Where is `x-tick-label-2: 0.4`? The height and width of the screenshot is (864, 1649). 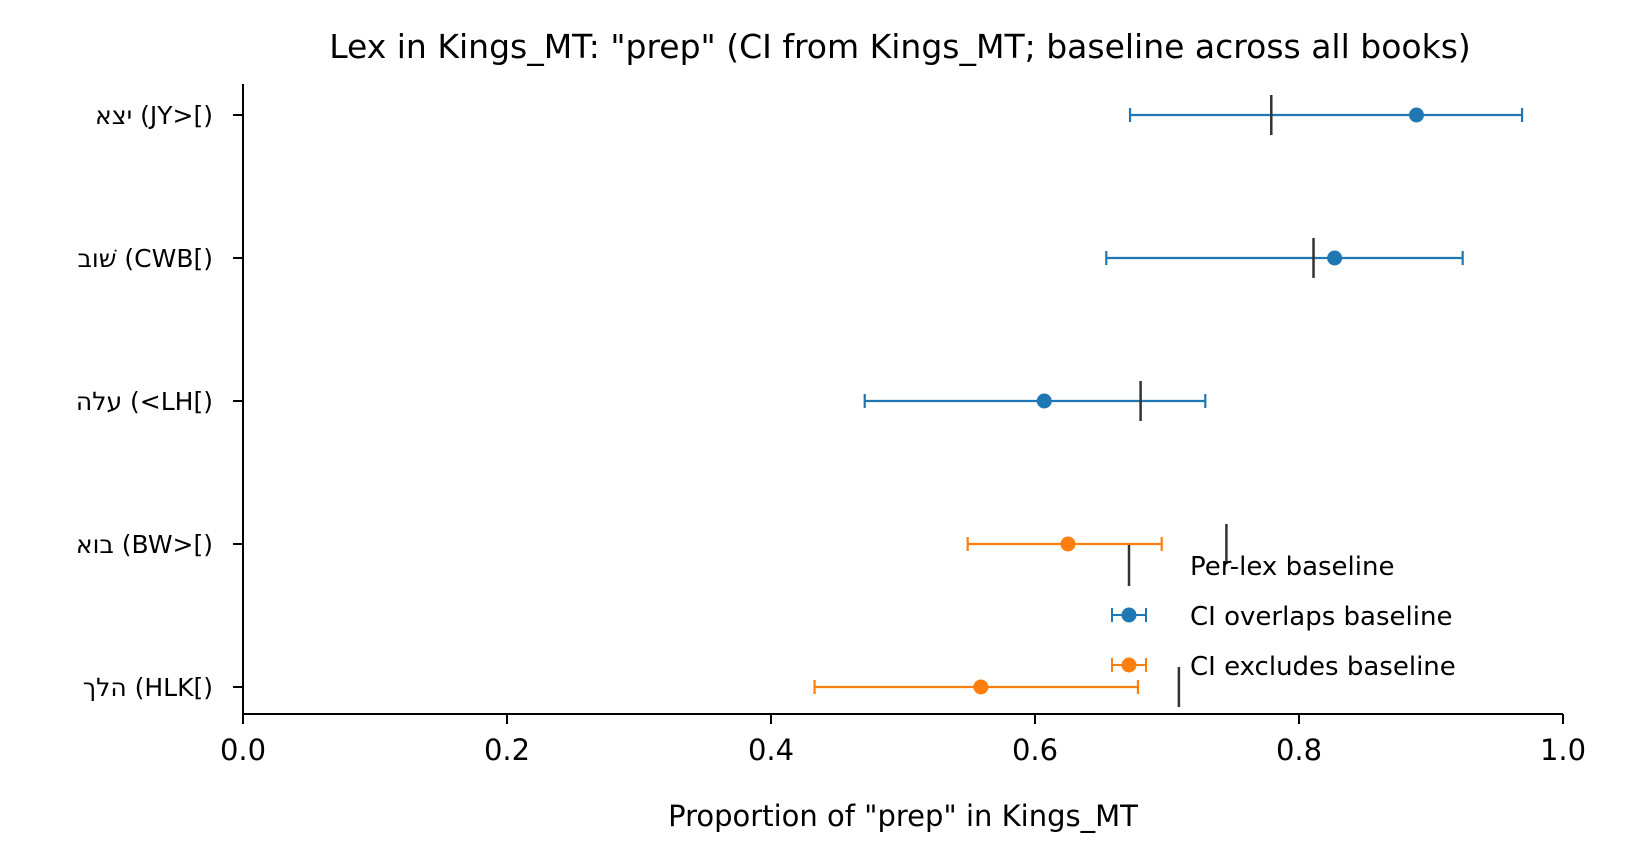 x-tick-label-2: 0.4 is located at coordinates (771, 750).